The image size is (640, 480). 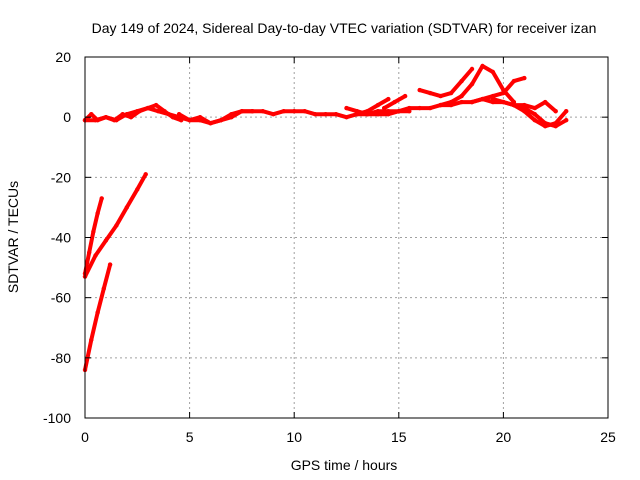 I want to click on y-tick-label: -40, so click(x=61, y=238).